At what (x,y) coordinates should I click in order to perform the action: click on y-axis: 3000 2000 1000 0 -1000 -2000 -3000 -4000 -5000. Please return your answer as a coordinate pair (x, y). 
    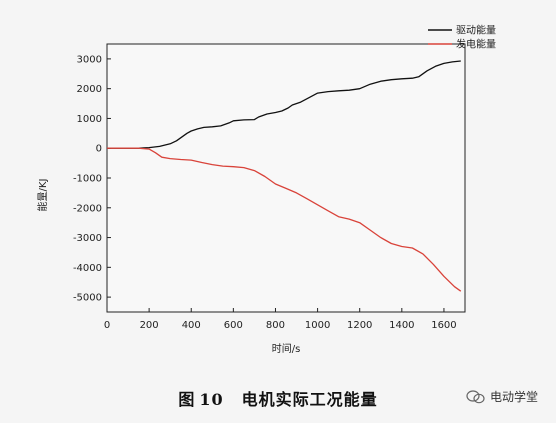
    Looking at the image, I should click on (92, 179).